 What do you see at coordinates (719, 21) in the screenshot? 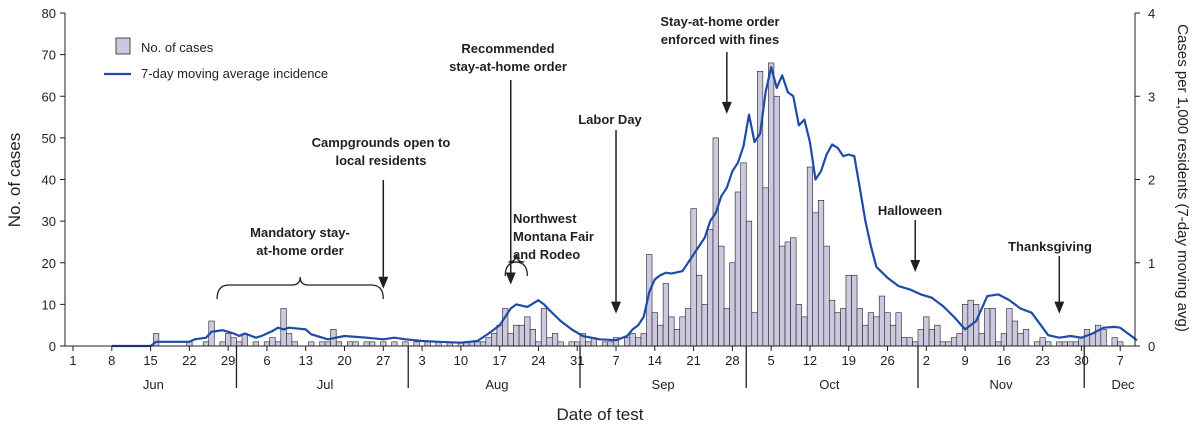
I see `annotation-line: Stay-at-home order` at bounding box center [719, 21].